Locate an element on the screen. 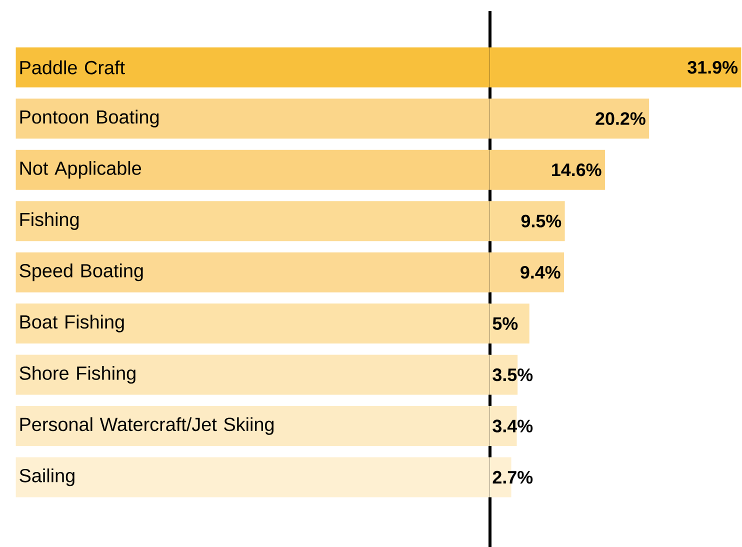 The height and width of the screenshot is (547, 742). y-tick-label: Pontoon Boating is located at coordinates (89, 119).